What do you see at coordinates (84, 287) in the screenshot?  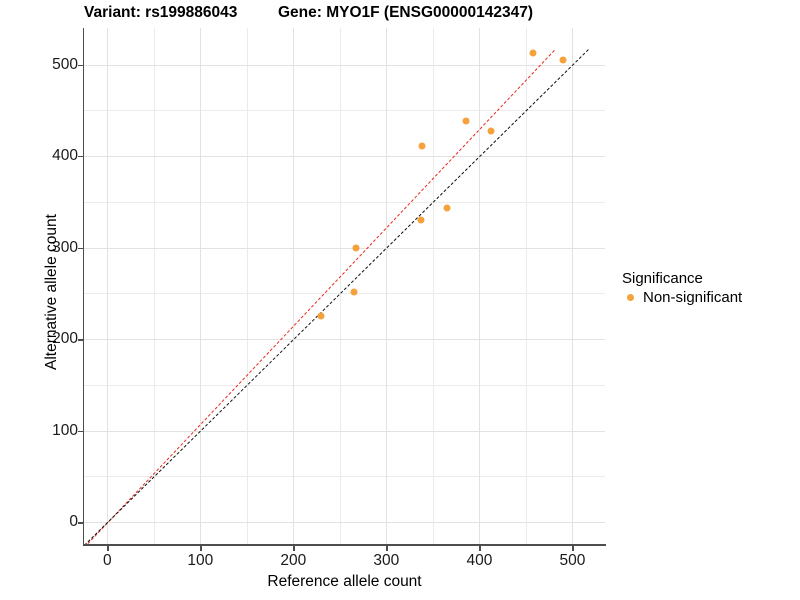 I see `y-axis-line` at bounding box center [84, 287].